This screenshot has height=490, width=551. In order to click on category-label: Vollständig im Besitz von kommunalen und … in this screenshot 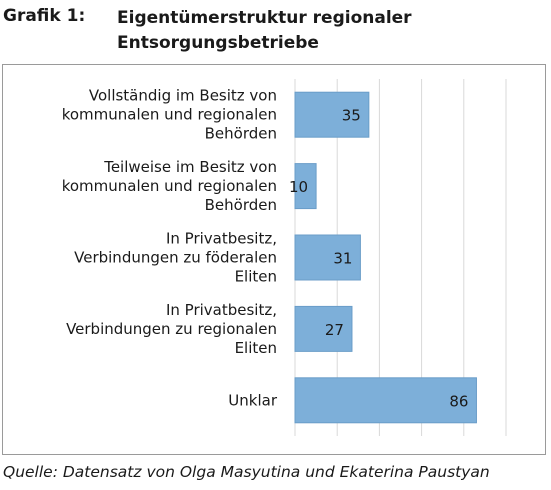, I will do `click(169, 115)`.